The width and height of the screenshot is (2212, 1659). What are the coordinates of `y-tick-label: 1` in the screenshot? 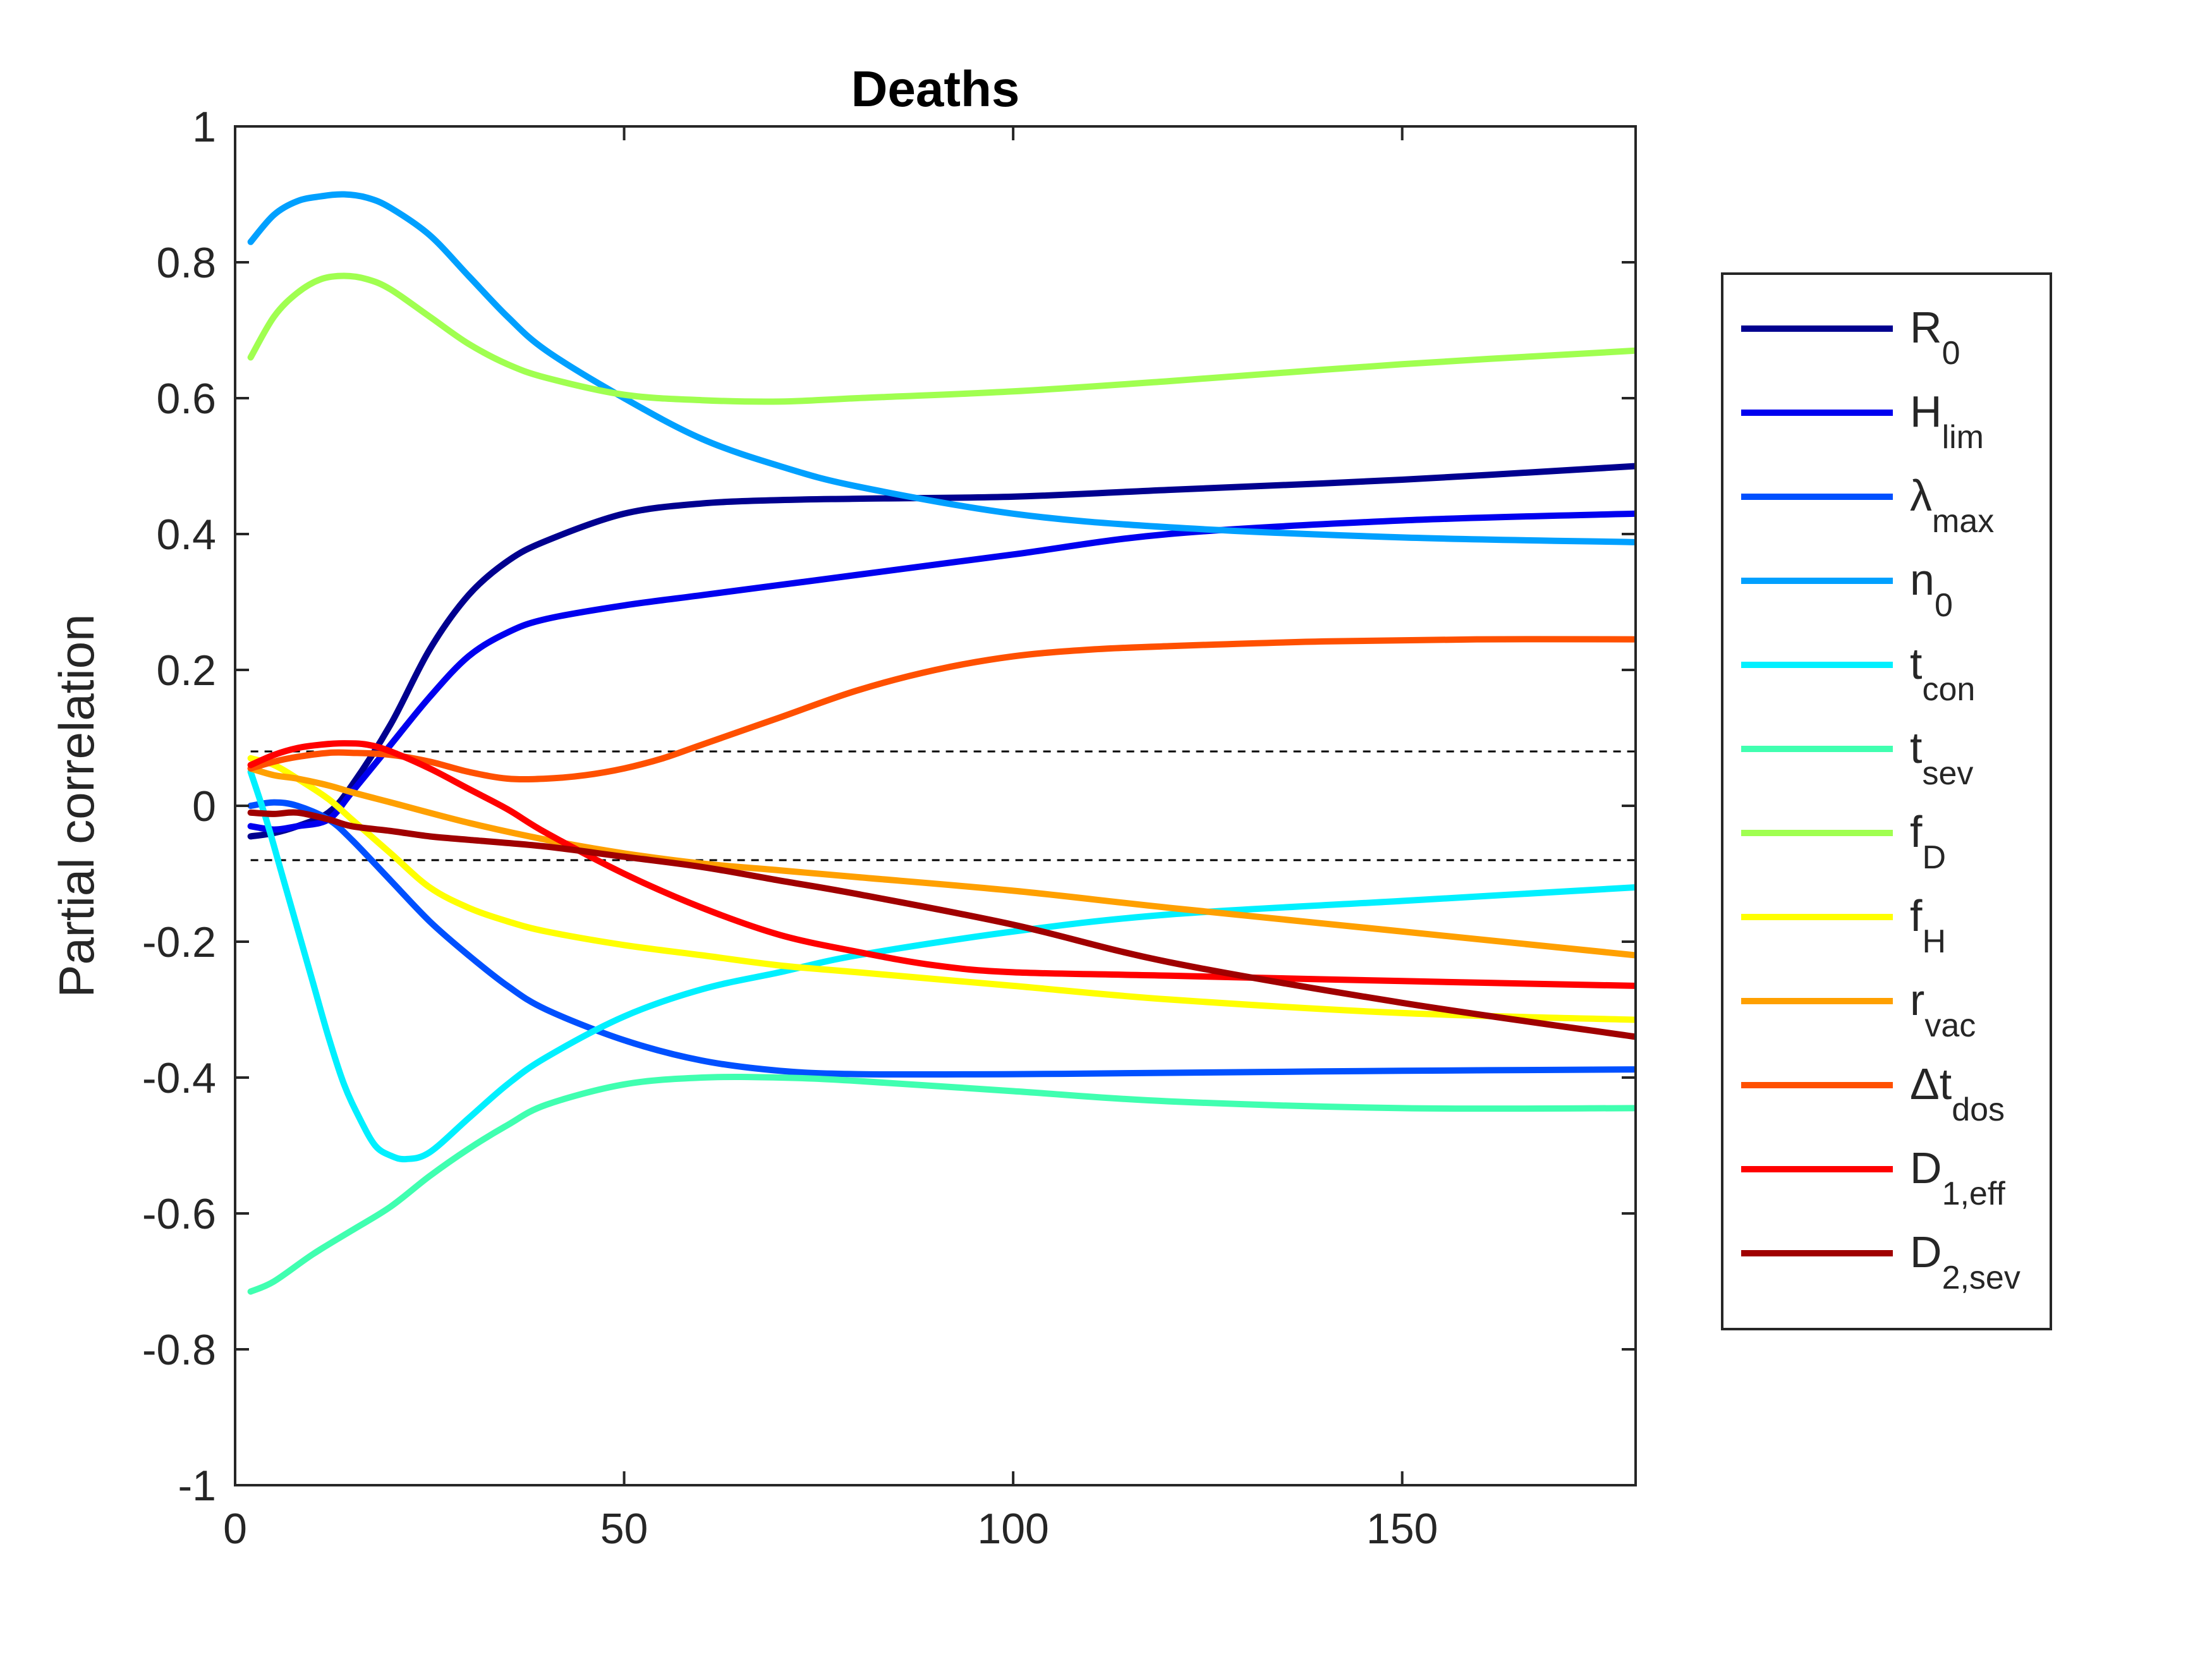 It's located at (204, 127).